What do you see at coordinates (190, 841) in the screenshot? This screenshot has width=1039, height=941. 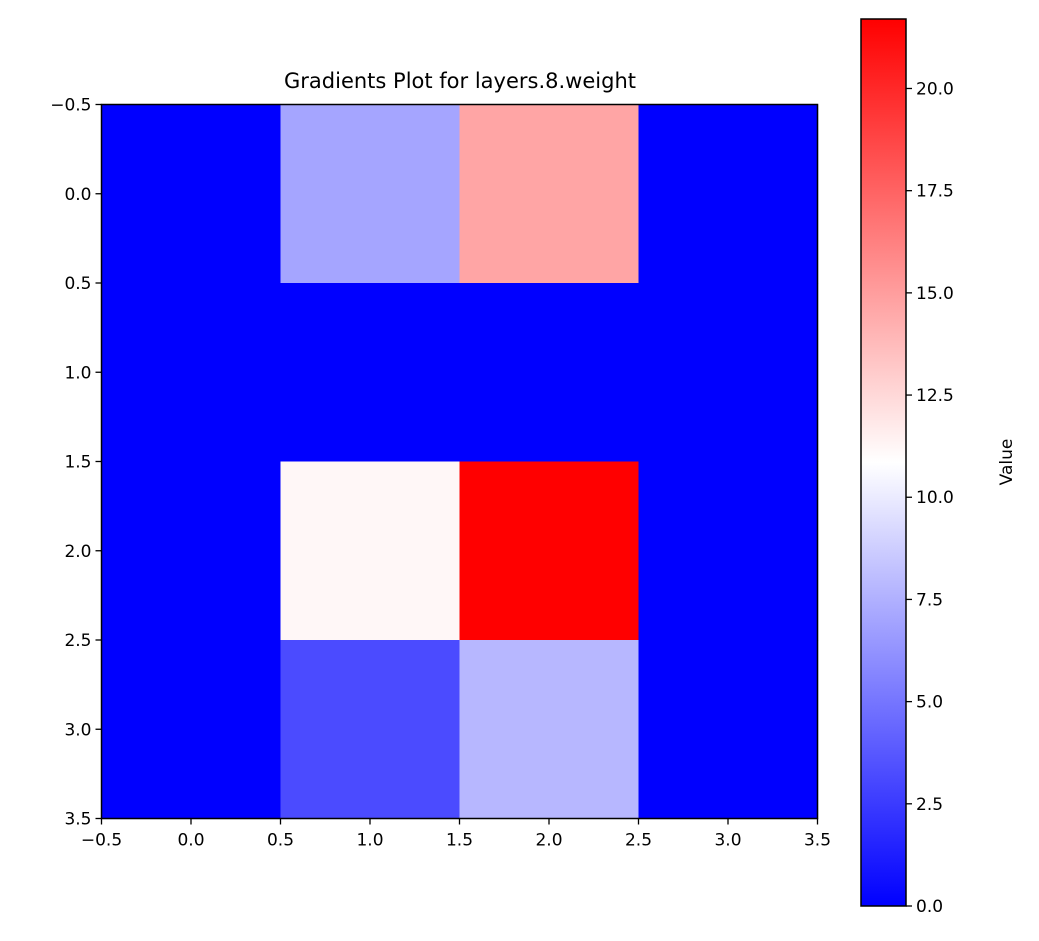 I see `x-tick-label: 0.0` at bounding box center [190, 841].